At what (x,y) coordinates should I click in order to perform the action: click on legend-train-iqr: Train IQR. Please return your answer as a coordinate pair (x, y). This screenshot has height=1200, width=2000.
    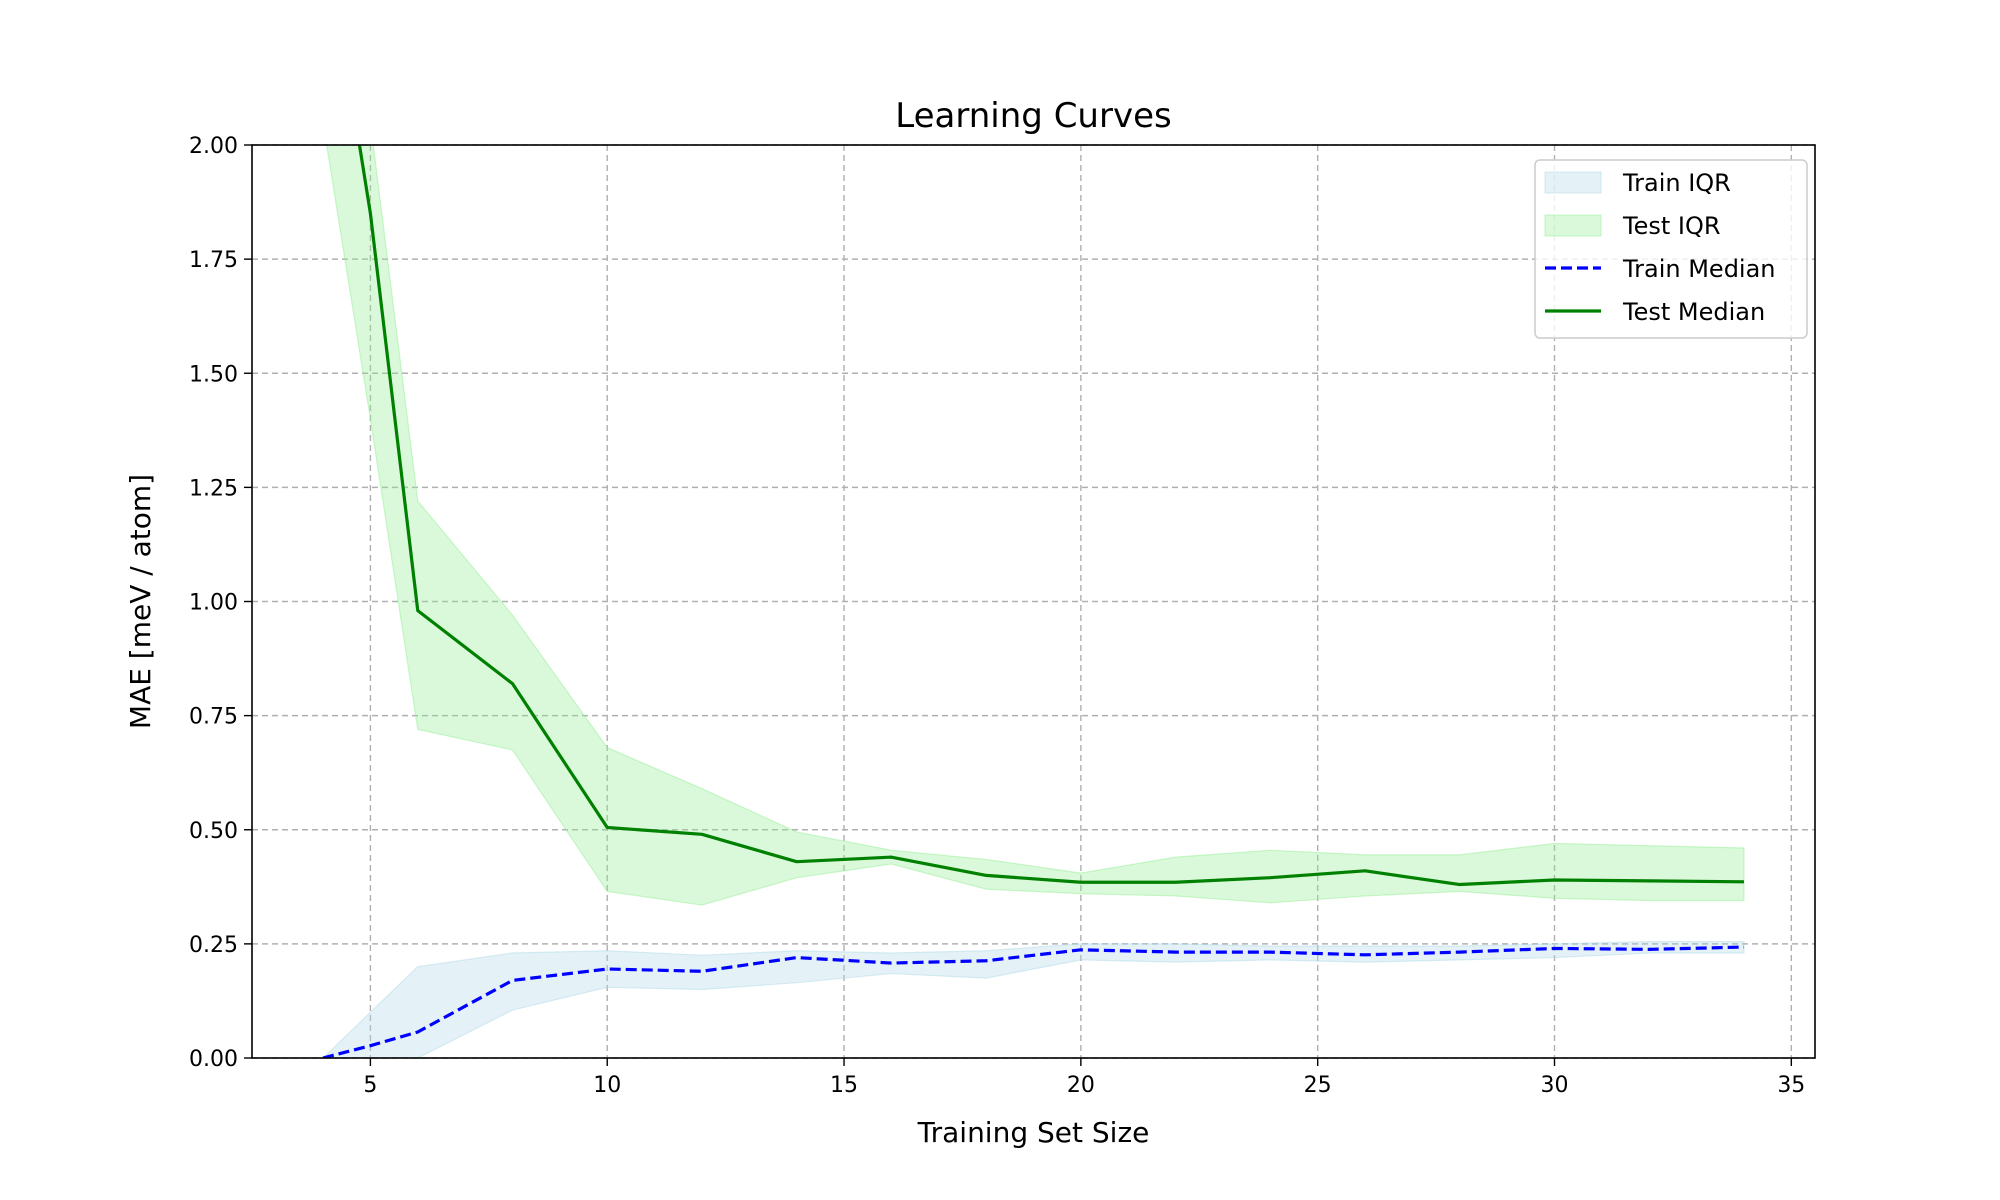
    Looking at the image, I should click on (1637, 183).